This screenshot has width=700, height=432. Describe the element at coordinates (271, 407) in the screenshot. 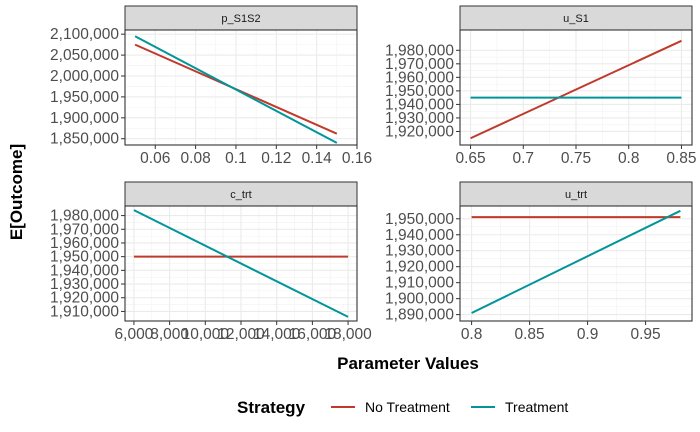

I see `legend-title: Strategy` at that location.